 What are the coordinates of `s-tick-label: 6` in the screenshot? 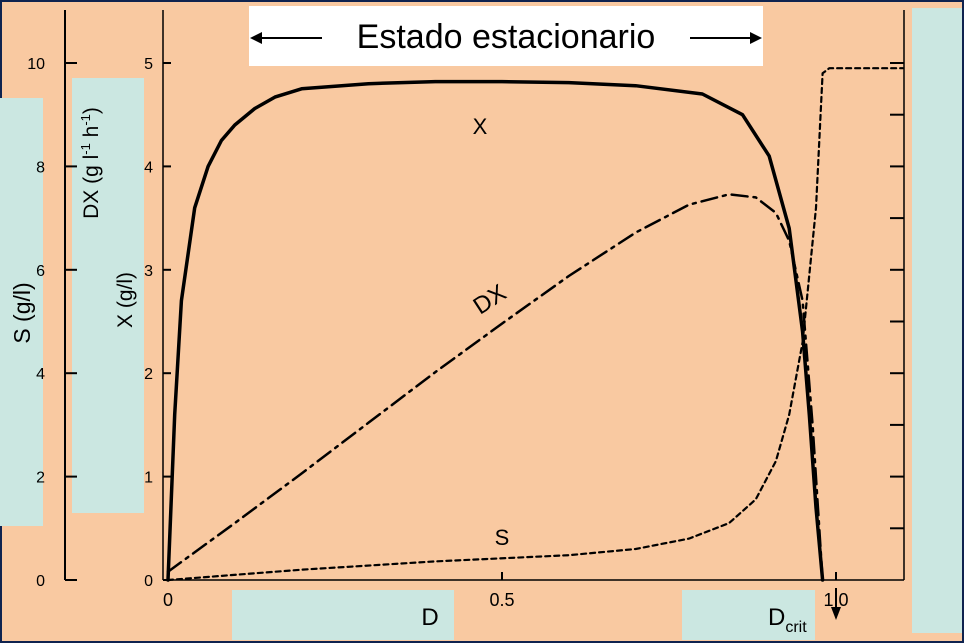 It's located at (40, 271).